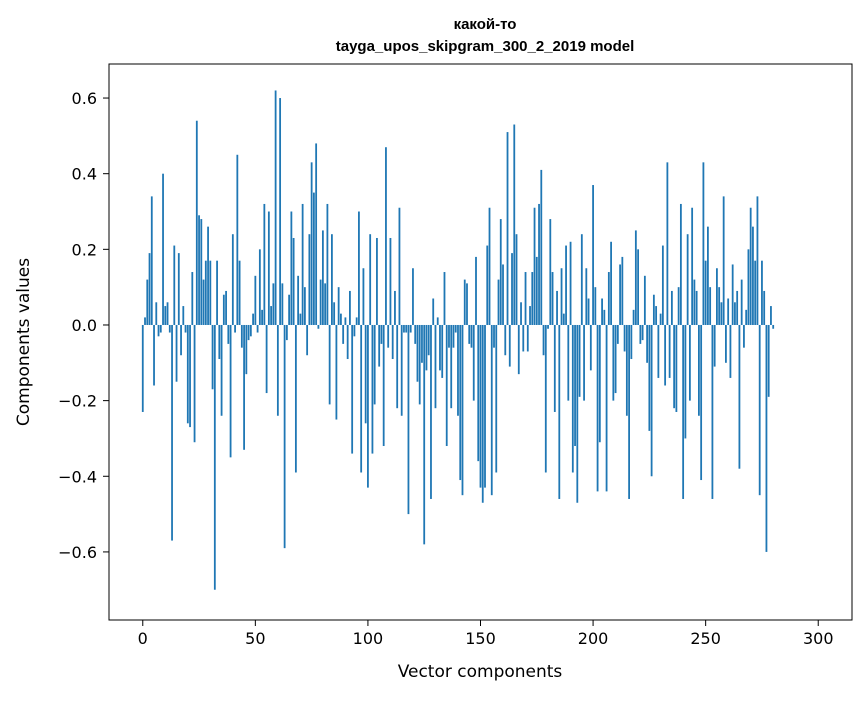 This screenshot has height=701, width=867. What do you see at coordinates (77, 552) in the screenshot?
I see `y-tick-label: −0.6` at bounding box center [77, 552].